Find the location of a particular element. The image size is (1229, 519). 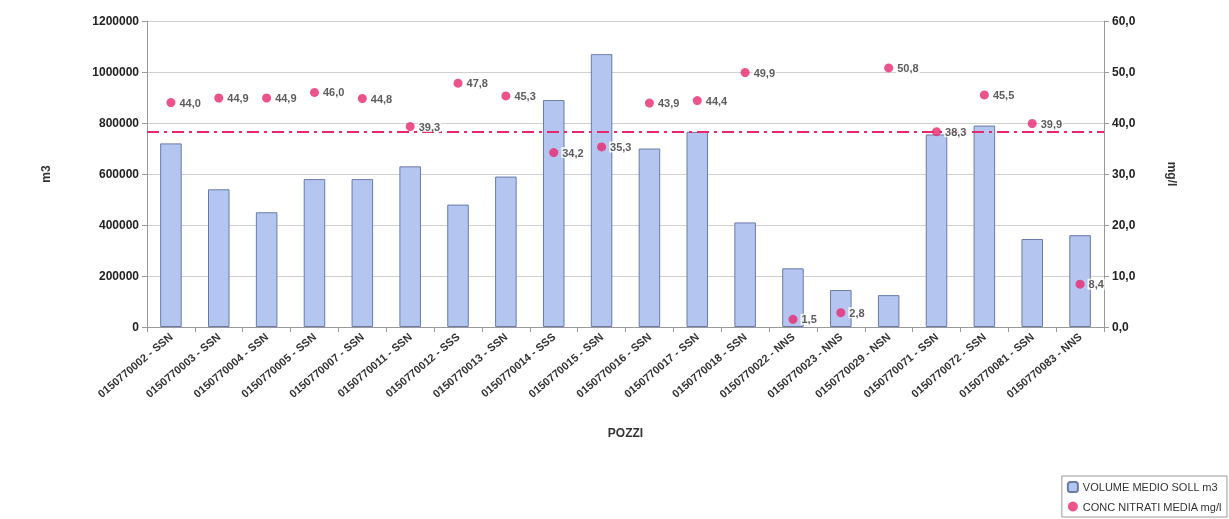

legend-label: CONC NITRATI MEDIA mg/l is located at coordinates (1152, 506).